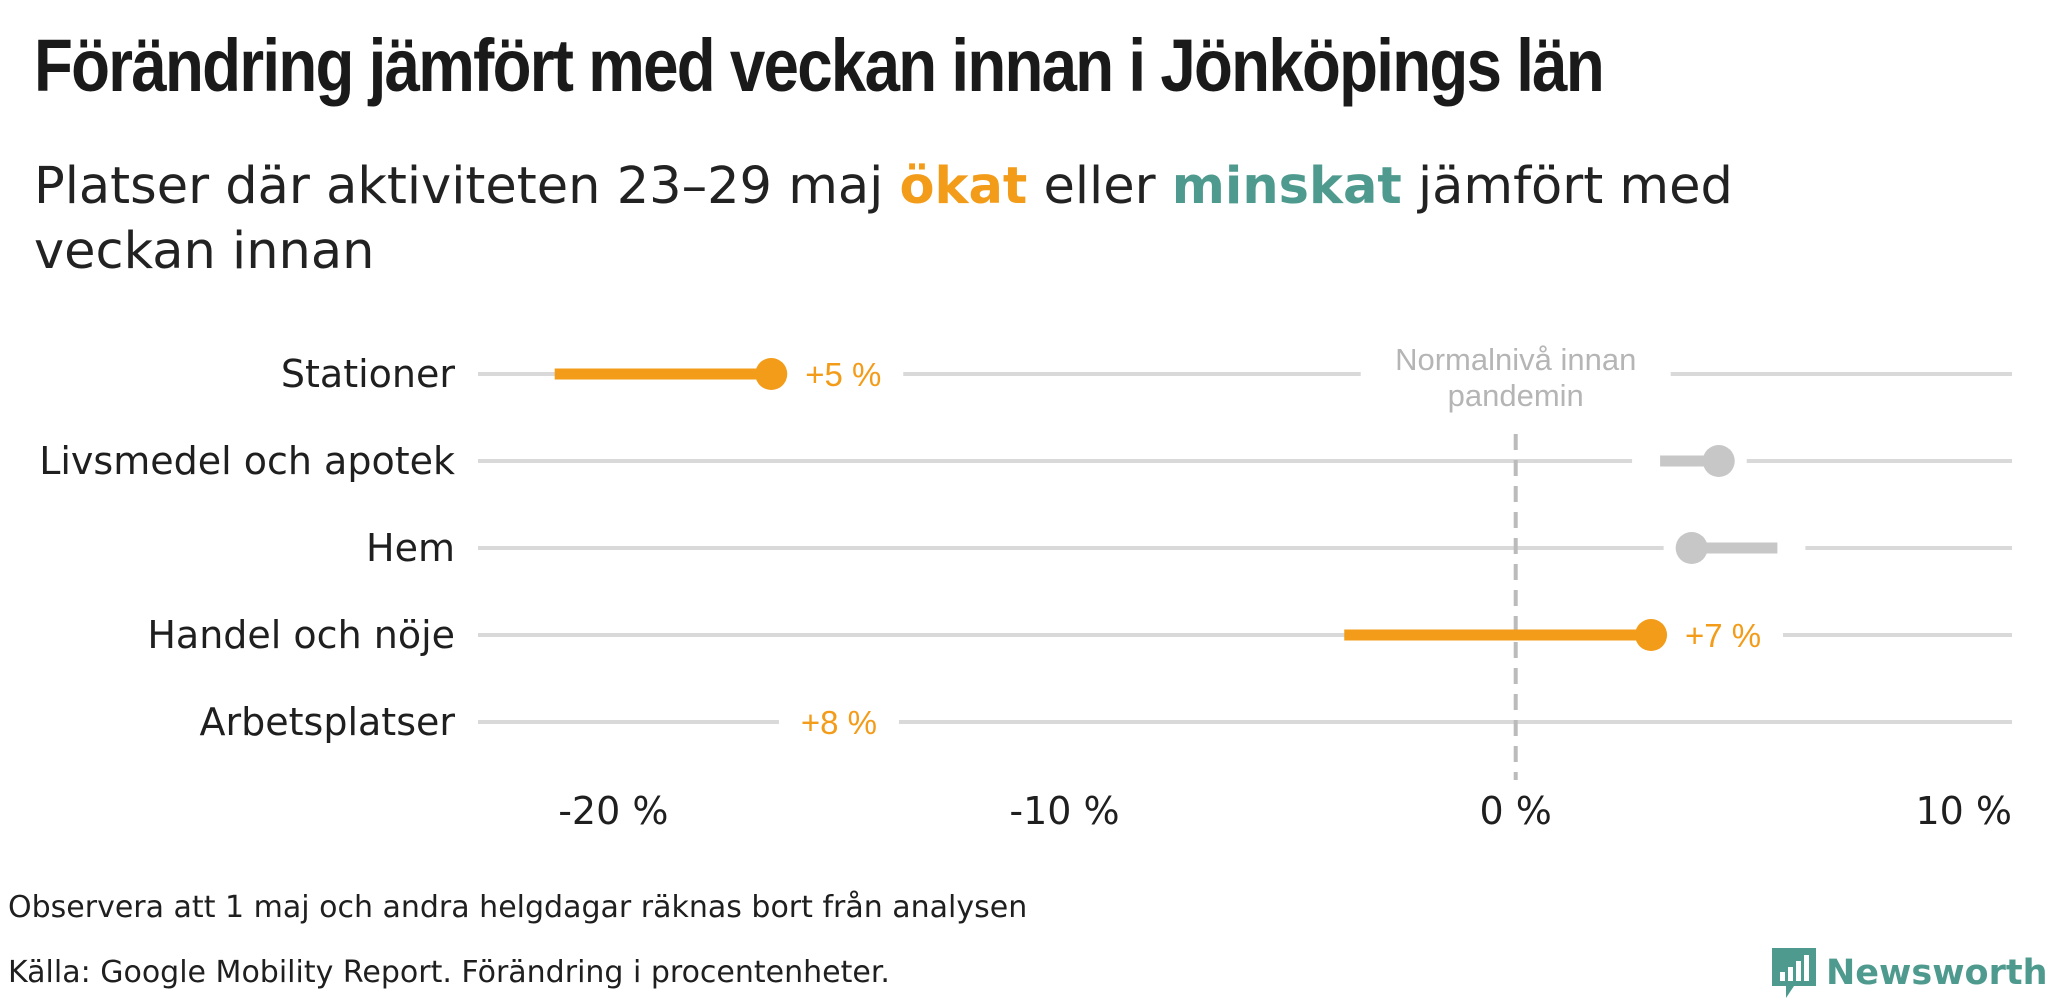 This screenshot has height=1000, width=2048. Describe the element at coordinates (1516, 811) in the screenshot. I see `x-tick-label: 0 %` at that location.